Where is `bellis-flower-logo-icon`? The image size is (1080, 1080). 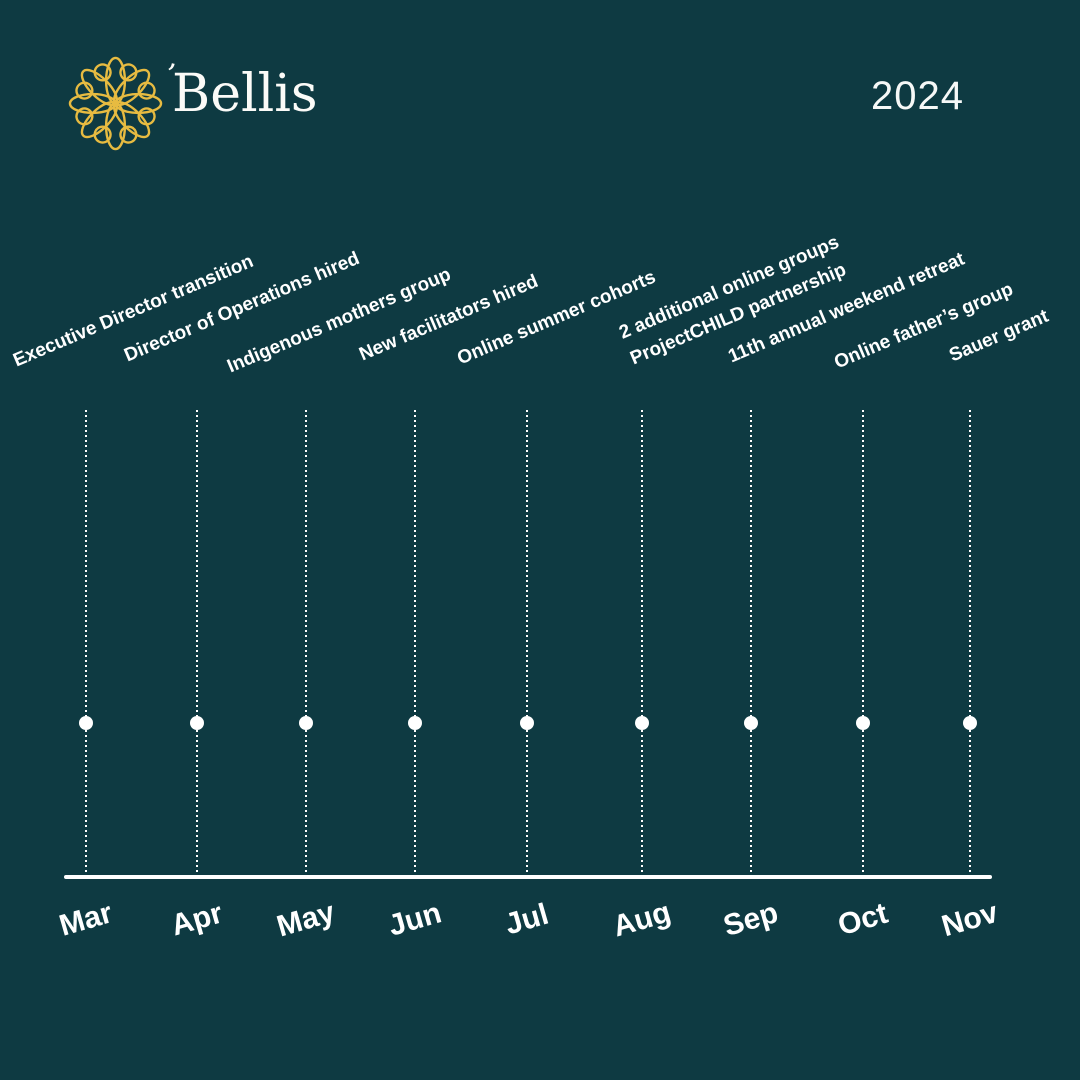
bellis-flower-logo-icon is located at coordinates (115, 103).